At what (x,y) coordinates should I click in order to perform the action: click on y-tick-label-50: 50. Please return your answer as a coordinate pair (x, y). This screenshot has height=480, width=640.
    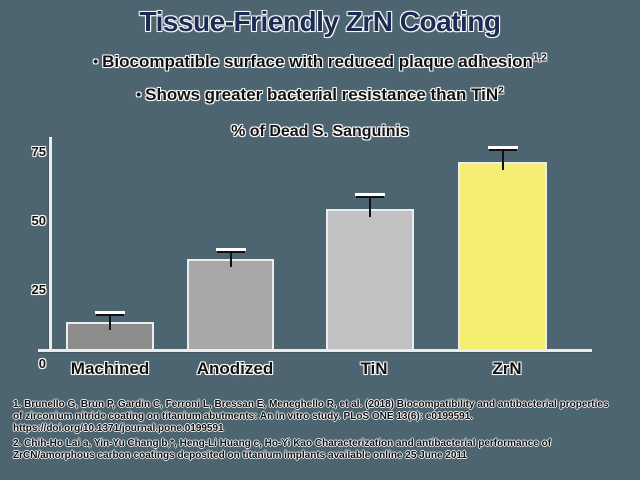
    Looking at the image, I should click on (38, 220).